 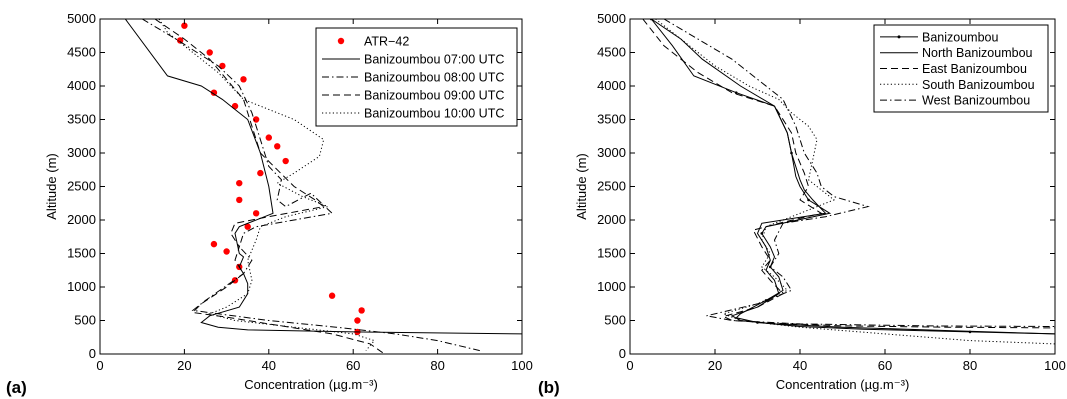 I want to click on legend-entry: South Banizoumbou, so click(x=978, y=85).